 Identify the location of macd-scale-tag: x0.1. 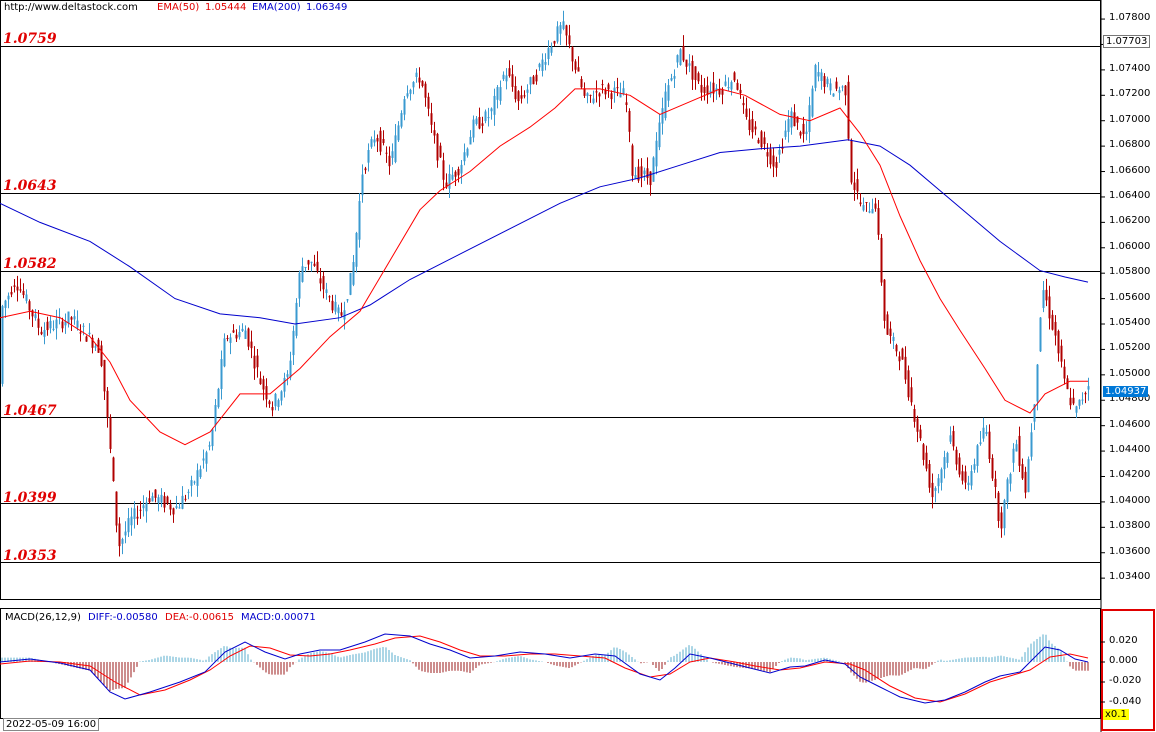
(1116, 714).